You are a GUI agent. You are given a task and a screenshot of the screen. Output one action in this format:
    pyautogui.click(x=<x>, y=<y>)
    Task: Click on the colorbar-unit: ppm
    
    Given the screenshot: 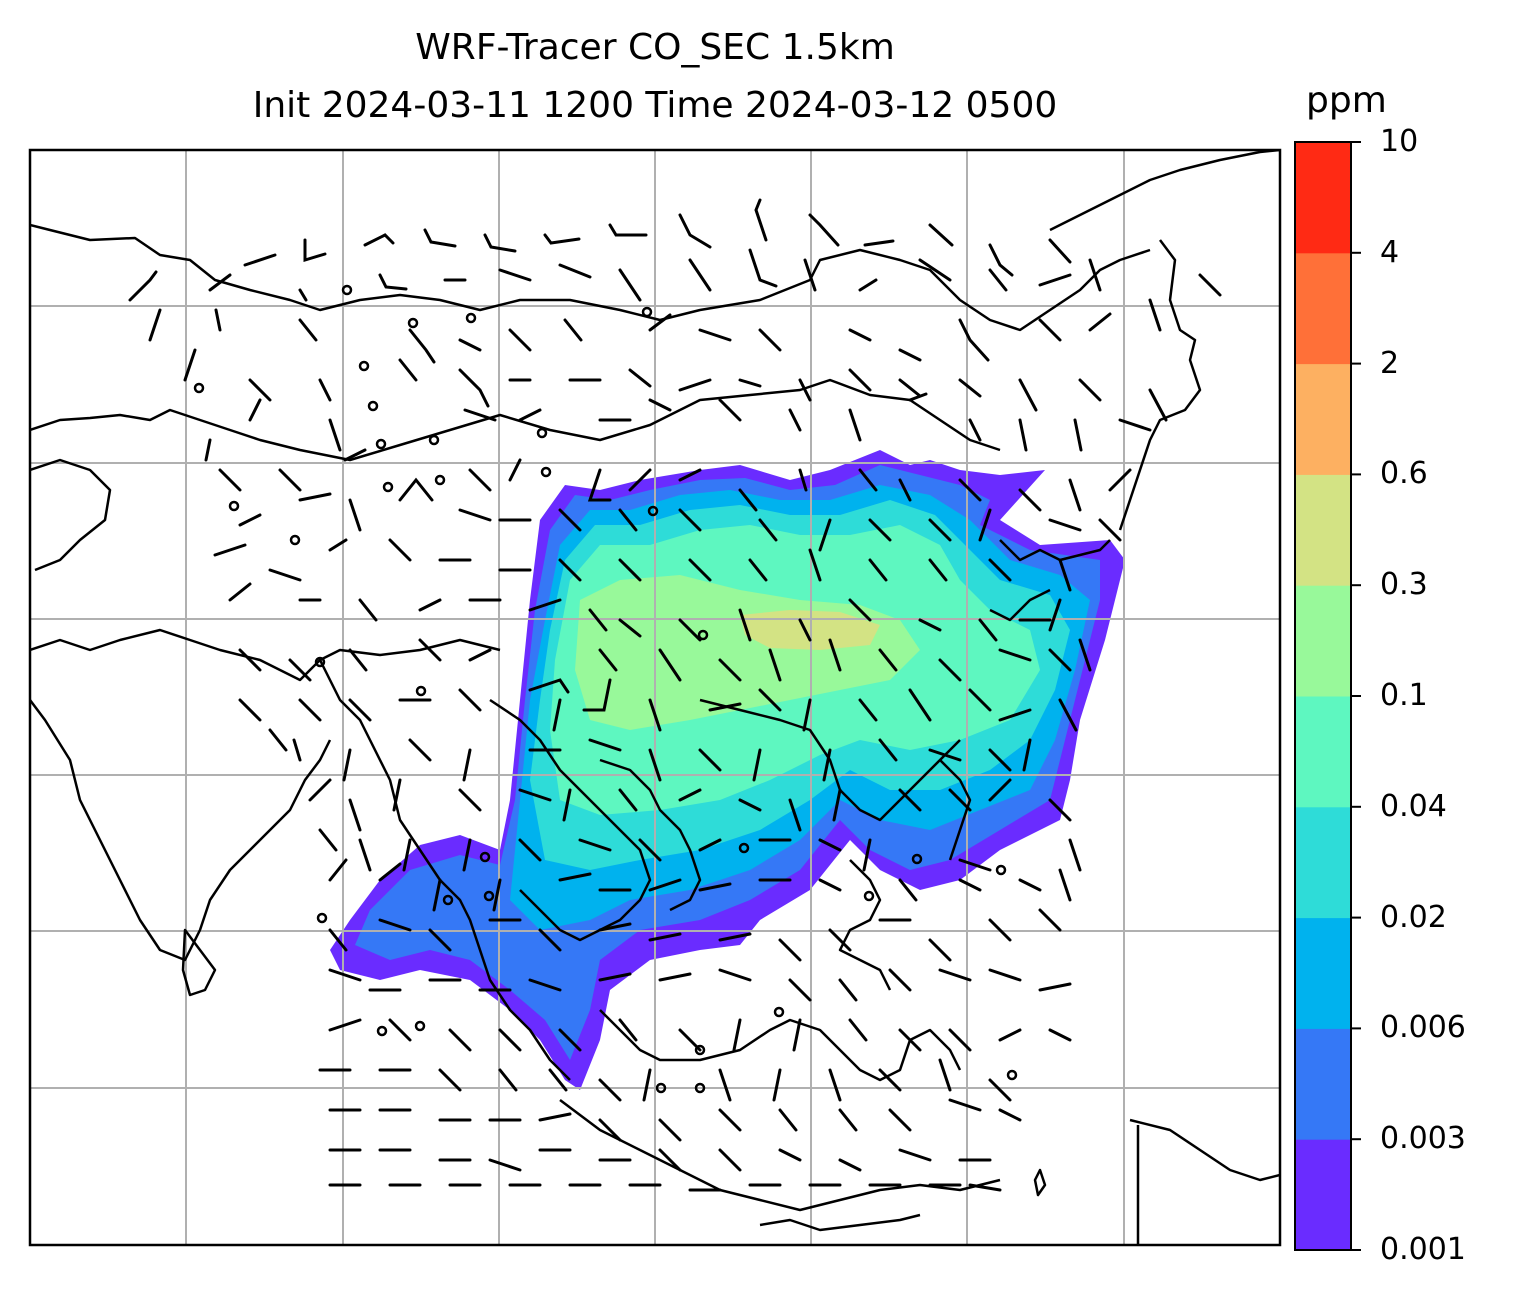 What is the action you would take?
    pyautogui.click(x=1346, y=100)
    